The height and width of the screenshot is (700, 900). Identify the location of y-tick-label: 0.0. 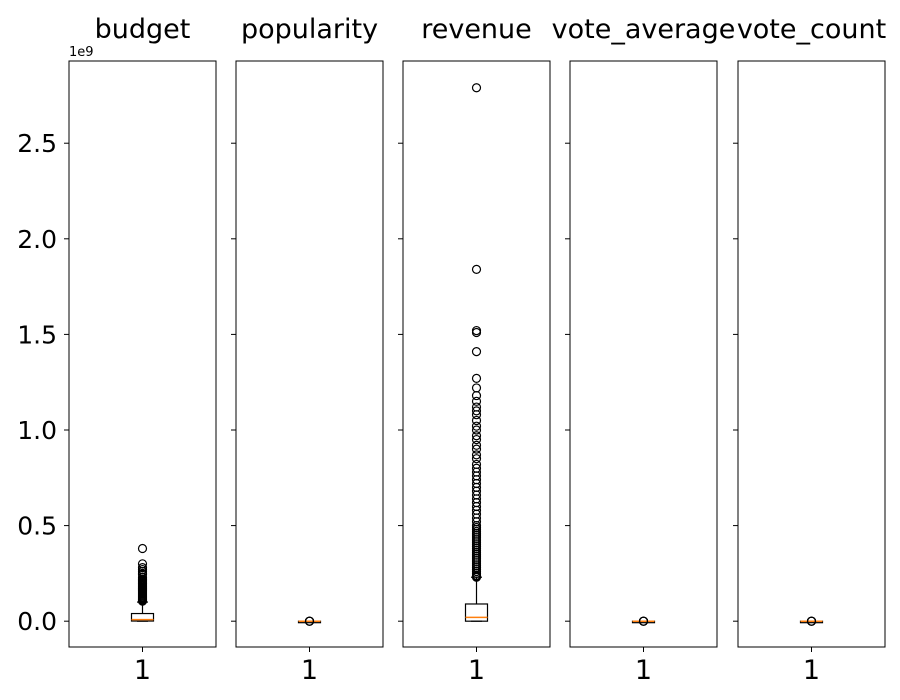
(37, 621).